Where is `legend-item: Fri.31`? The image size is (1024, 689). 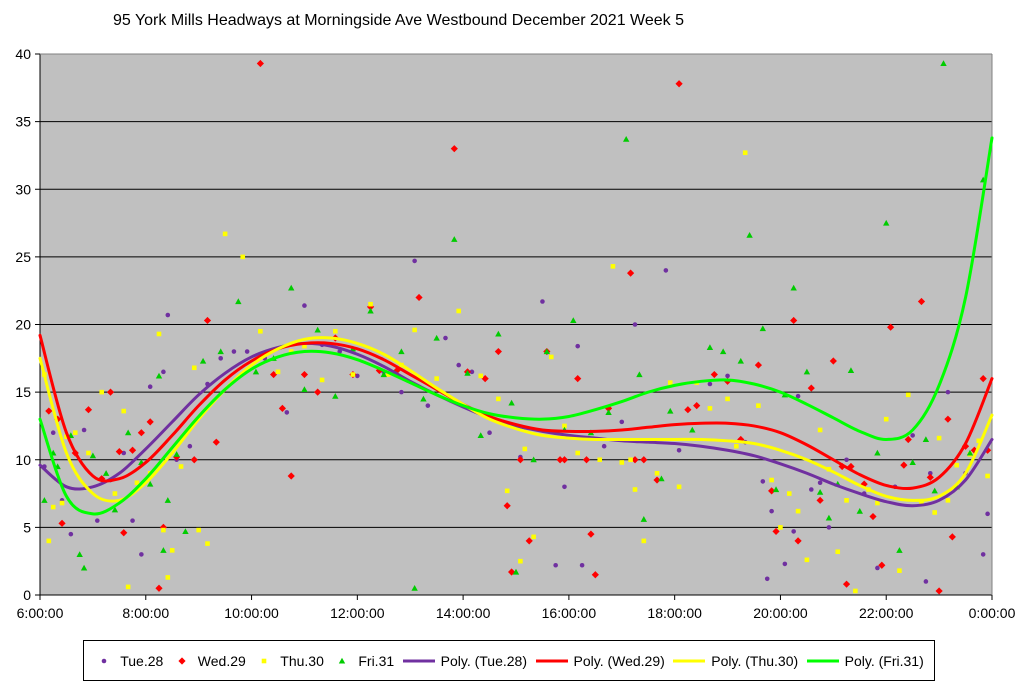 legend-item: Fri.31 is located at coordinates (363, 661).